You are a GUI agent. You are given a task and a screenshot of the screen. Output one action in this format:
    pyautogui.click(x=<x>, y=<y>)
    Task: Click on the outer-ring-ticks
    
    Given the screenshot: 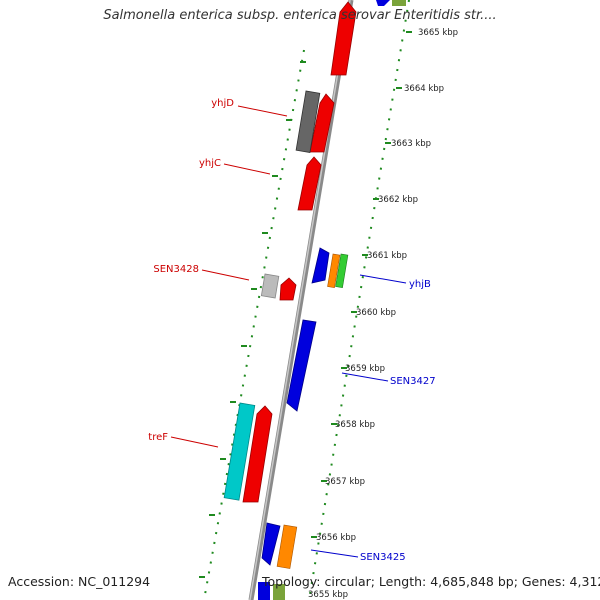 What is the action you would take?
    pyautogui.click(x=361, y=284)
    